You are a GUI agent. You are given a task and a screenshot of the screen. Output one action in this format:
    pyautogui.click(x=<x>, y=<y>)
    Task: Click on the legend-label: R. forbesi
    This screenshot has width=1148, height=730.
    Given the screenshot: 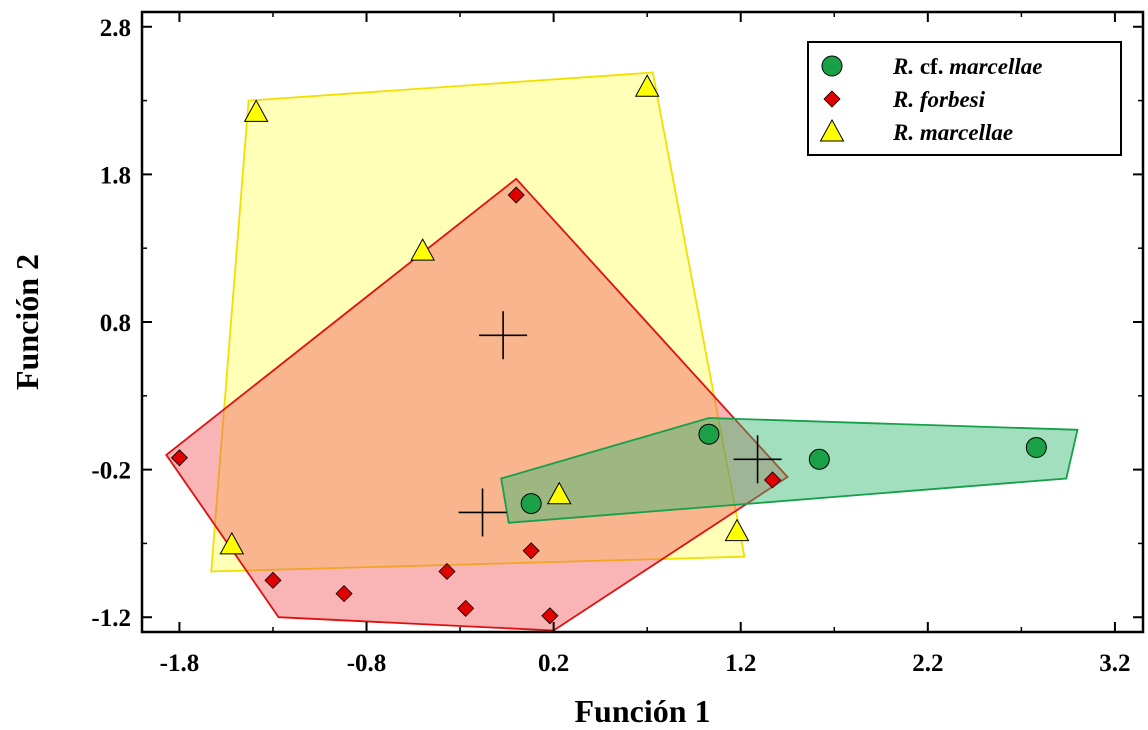 What is the action you would take?
    pyautogui.click(x=939, y=99)
    